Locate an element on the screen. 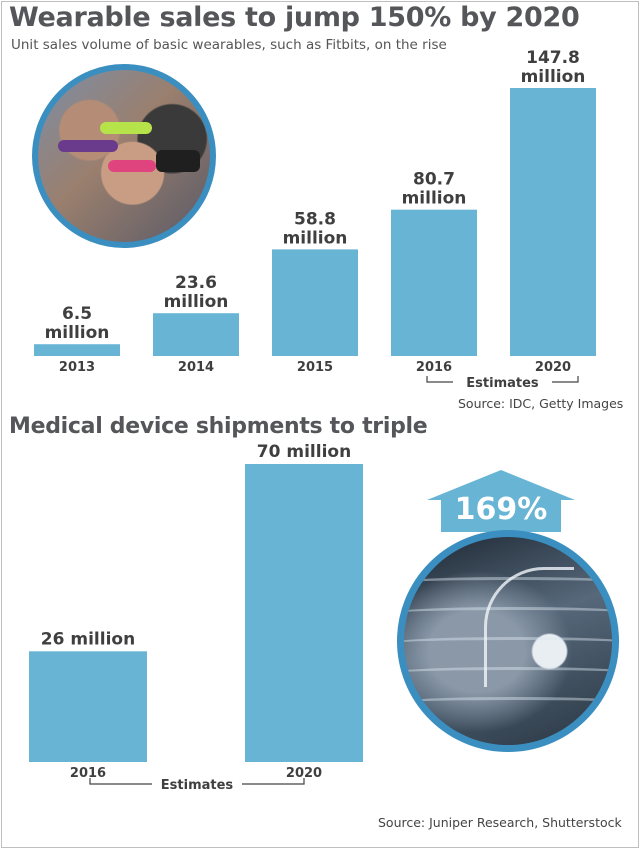  value-label-2016: 80.7 is located at coordinates (434, 180).